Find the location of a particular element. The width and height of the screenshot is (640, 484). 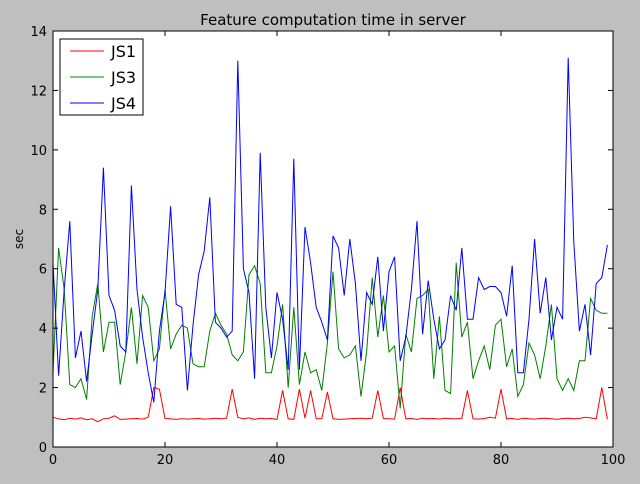

x-tick-label: 100 is located at coordinates (613, 460).